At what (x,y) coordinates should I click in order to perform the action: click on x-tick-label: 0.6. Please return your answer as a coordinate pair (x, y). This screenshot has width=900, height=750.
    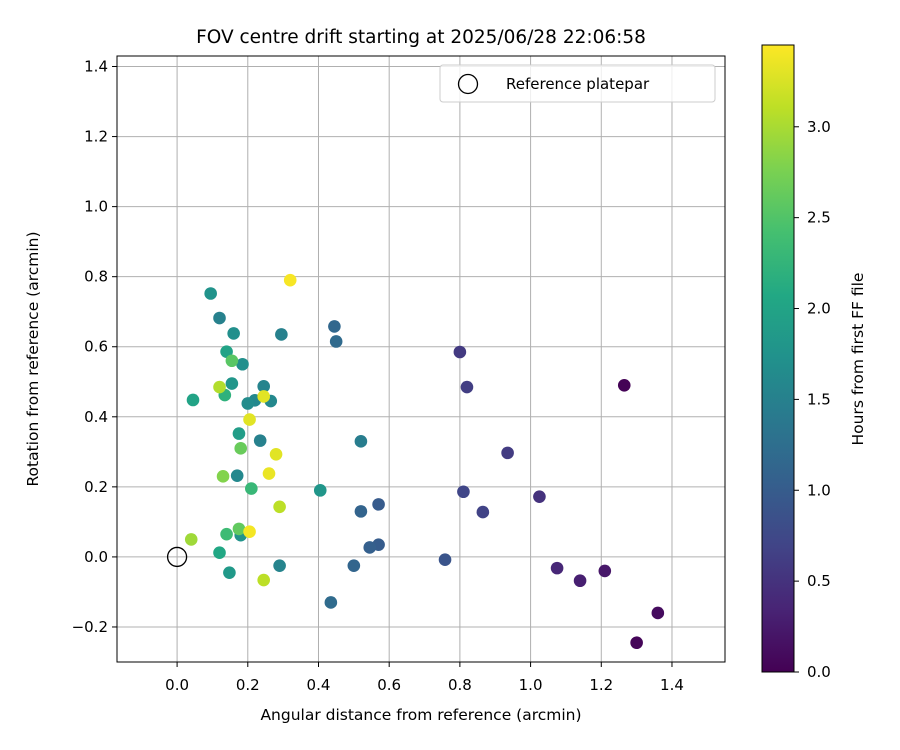
    Looking at the image, I should click on (389, 685).